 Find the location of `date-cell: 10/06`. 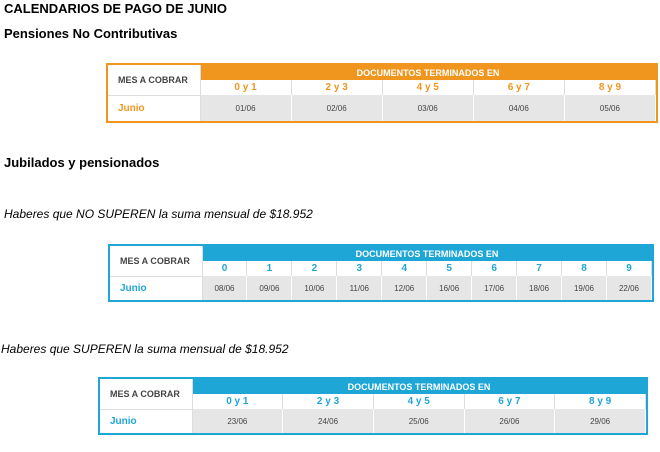

date-cell: 10/06 is located at coordinates (314, 288).